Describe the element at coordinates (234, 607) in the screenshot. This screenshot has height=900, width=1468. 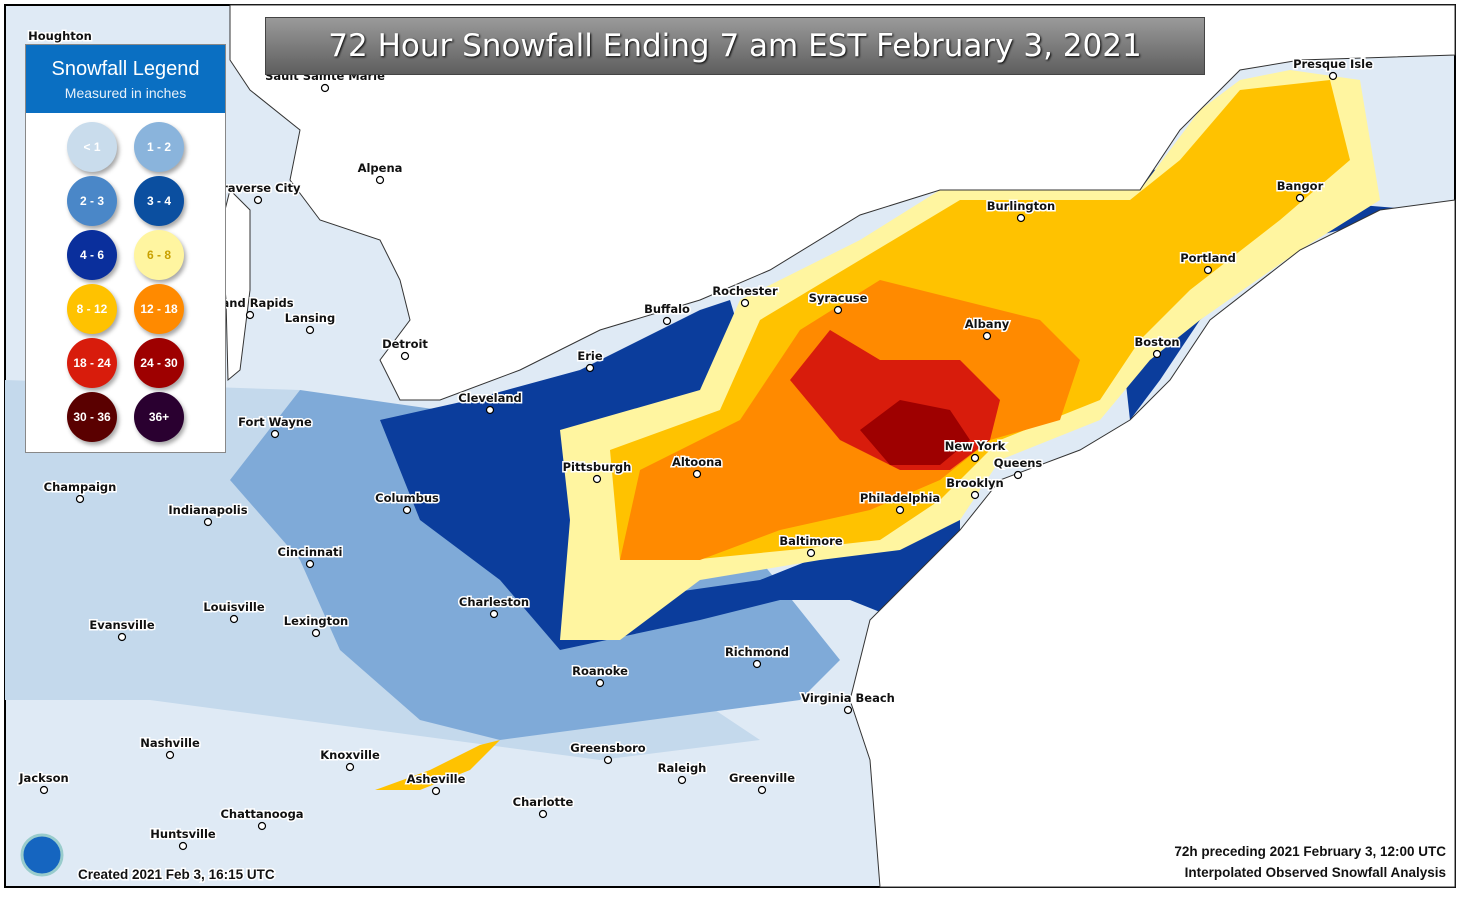
I see `city-label: Louisville` at that location.